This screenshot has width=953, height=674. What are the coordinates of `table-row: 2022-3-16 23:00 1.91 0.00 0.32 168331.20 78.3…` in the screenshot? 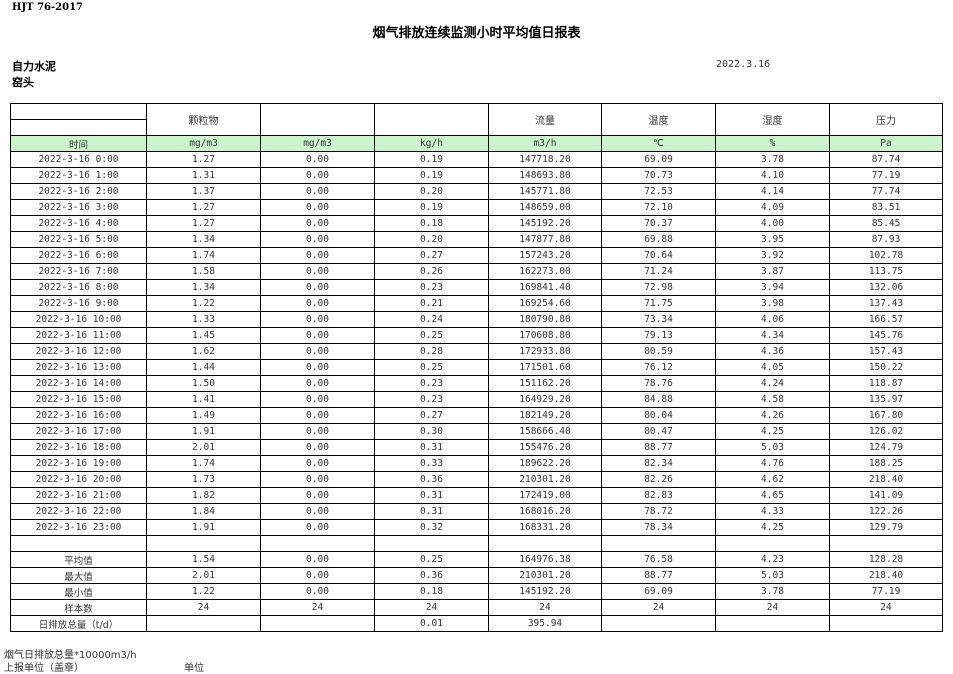 It's located at (476, 527).